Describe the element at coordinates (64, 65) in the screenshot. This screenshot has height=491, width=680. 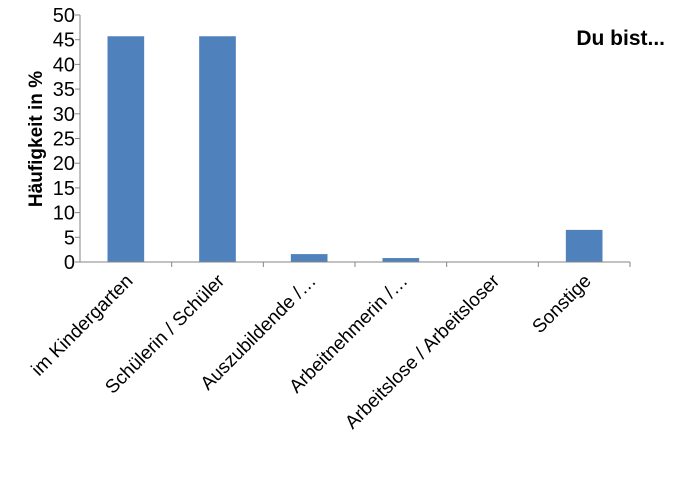
I see `y-tick-label: 40` at that location.